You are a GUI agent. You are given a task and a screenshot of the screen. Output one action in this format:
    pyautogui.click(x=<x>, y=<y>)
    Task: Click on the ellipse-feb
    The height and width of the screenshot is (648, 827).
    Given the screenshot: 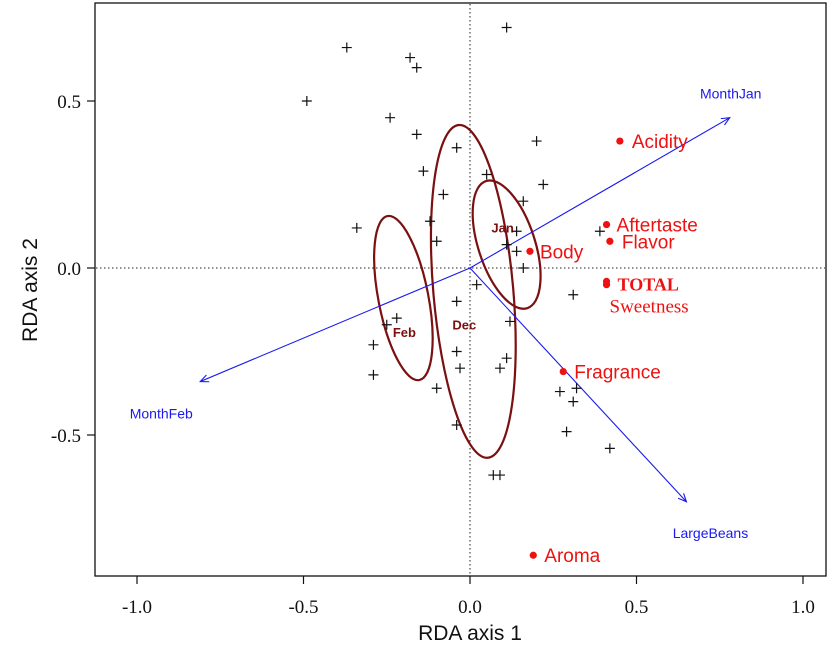 What is the action you would take?
    pyautogui.click(x=403, y=298)
    